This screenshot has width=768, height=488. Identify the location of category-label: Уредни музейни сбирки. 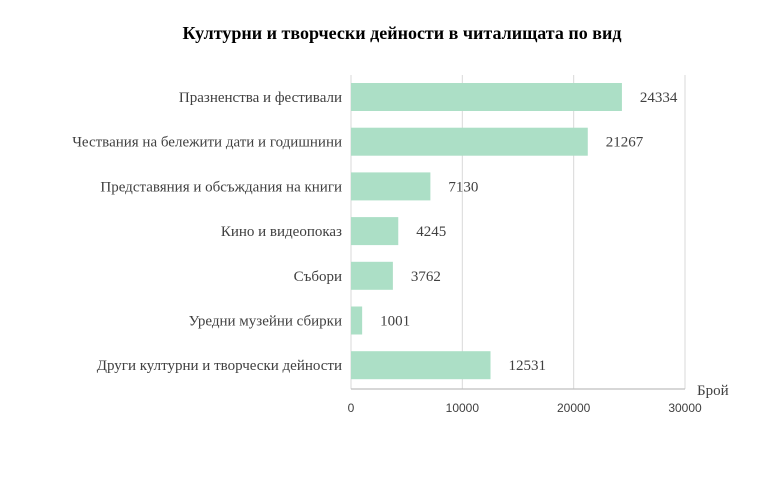
(265, 322).